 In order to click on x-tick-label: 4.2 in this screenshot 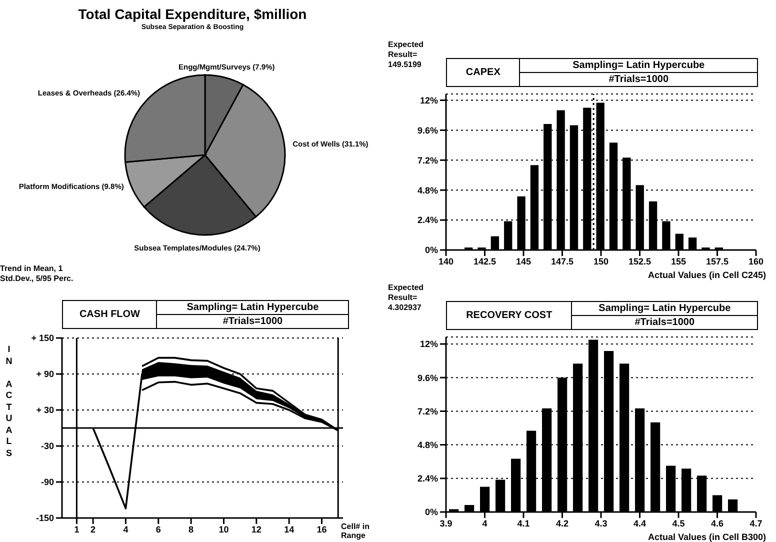, I will do `click(562, 523)`.